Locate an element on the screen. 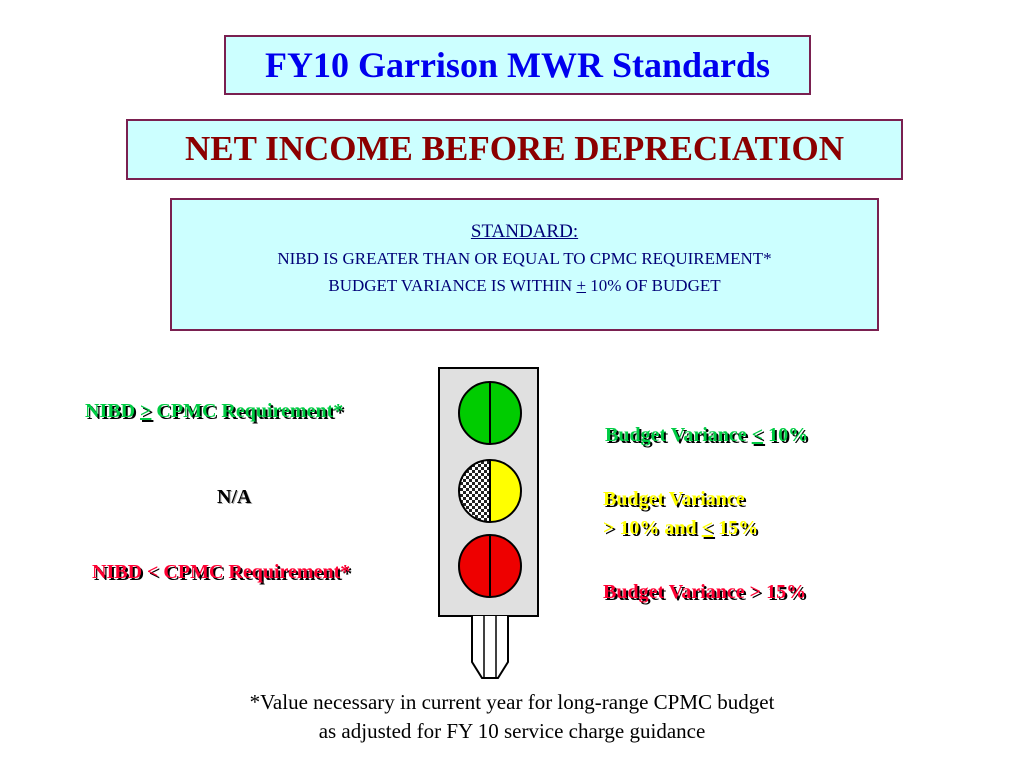  right-green-suffix: 10% is located at coordinates (786, 435).